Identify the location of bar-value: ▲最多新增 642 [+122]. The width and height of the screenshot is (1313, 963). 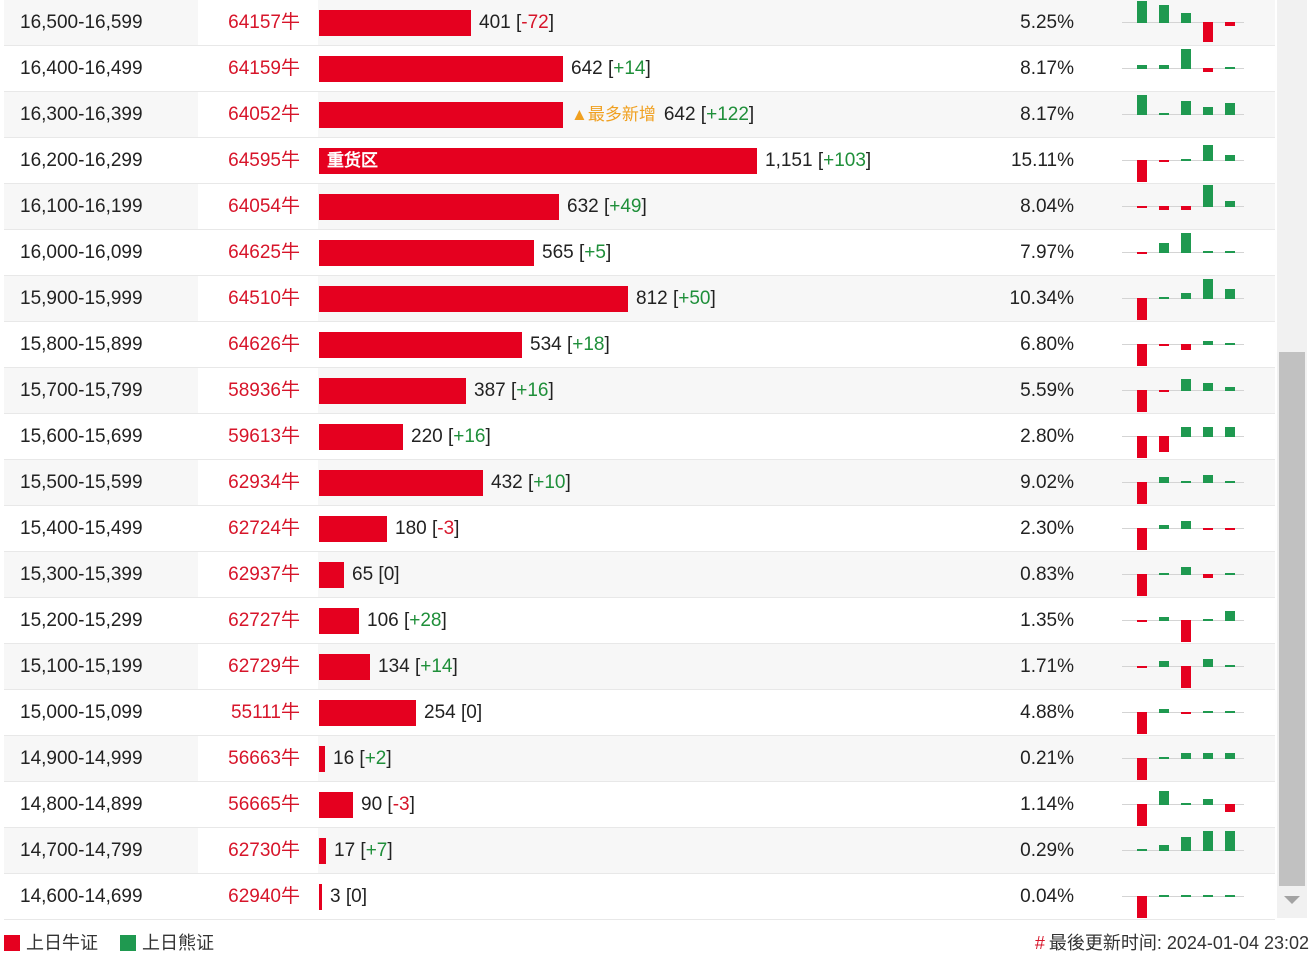
(663, 114).